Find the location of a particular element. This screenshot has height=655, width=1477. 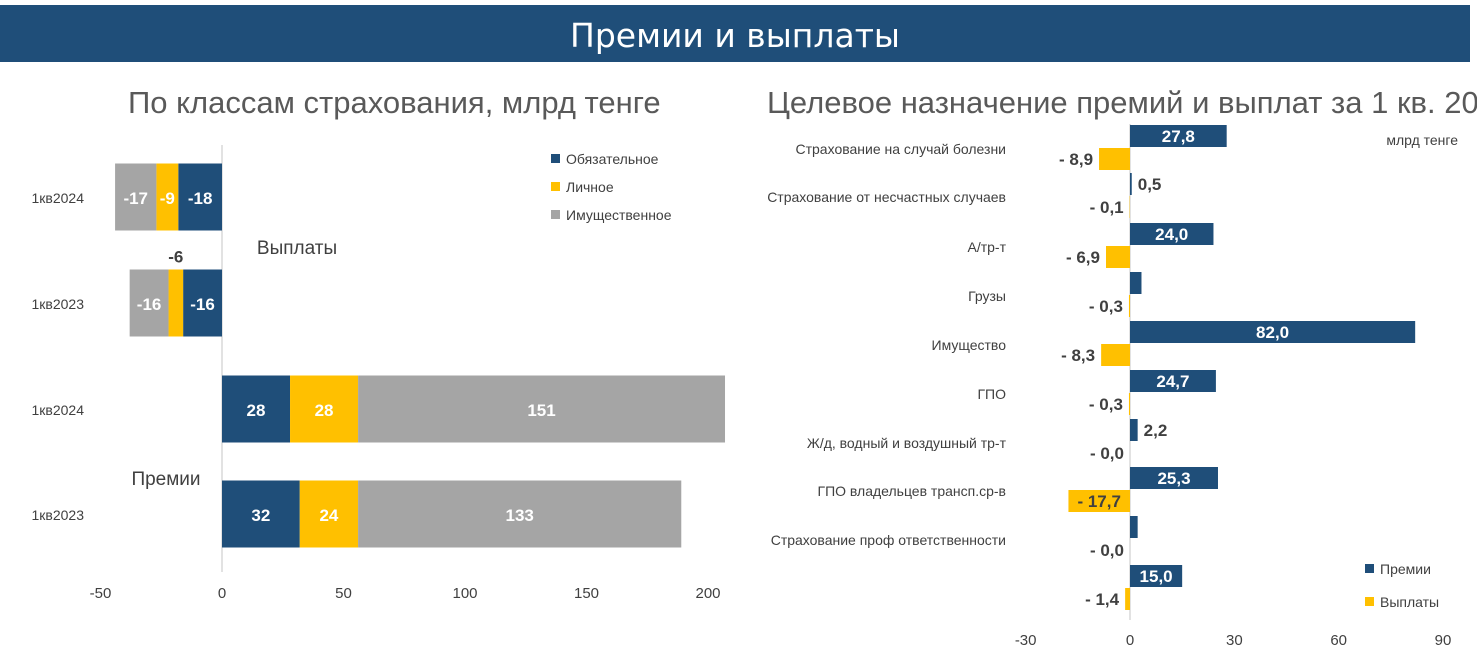

left-bar-value-label: 32 is located at coordinates (260, 515).